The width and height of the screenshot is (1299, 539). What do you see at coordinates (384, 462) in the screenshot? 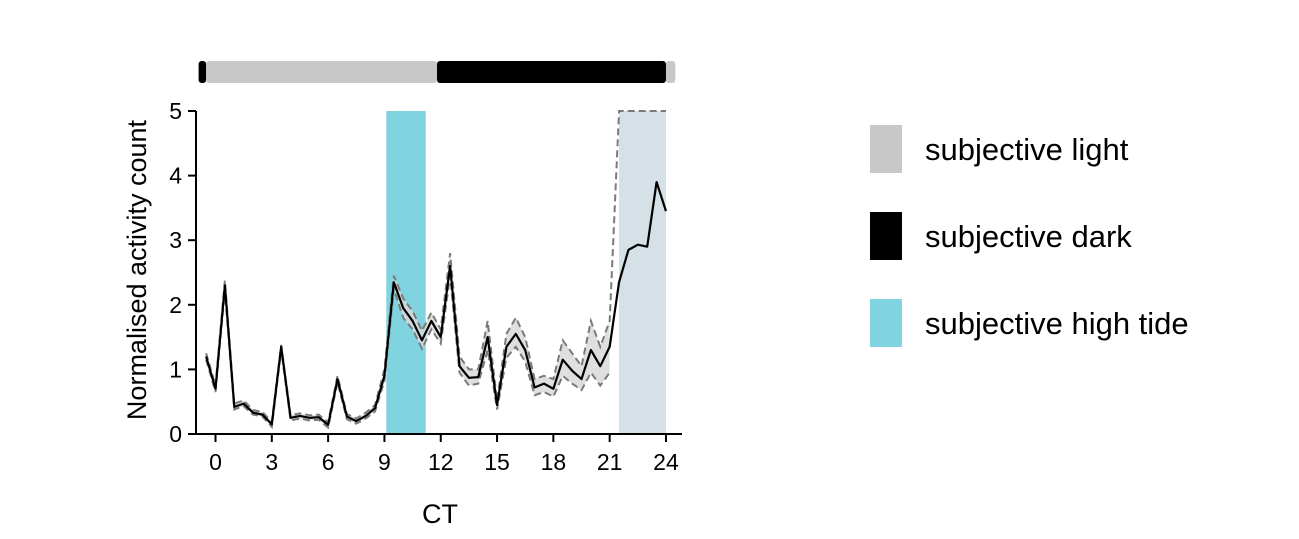
I see `x-tick-label: 9` at bounding box center [384, 462].